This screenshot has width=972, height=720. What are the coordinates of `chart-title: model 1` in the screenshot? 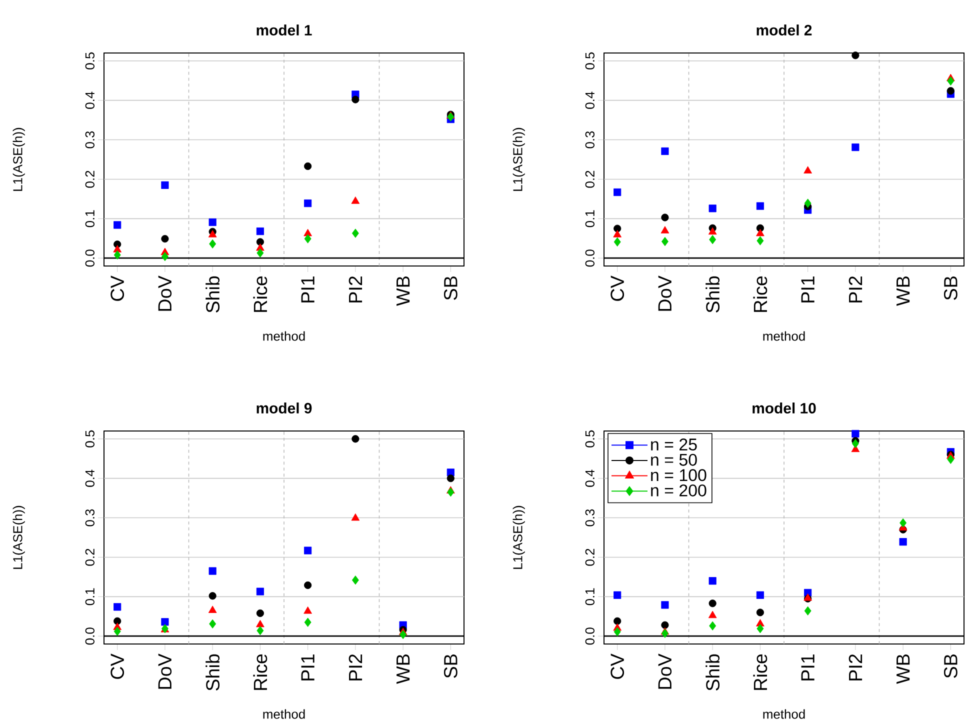 It's located at (284, 30).